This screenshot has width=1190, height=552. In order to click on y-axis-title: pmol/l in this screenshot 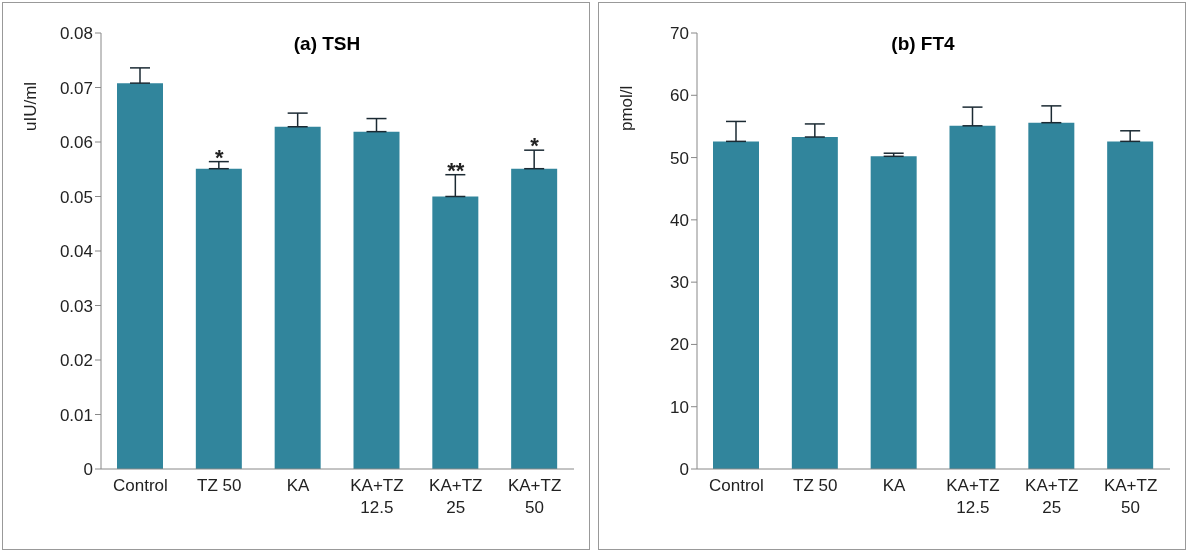, I will do `click(627, 108)`.